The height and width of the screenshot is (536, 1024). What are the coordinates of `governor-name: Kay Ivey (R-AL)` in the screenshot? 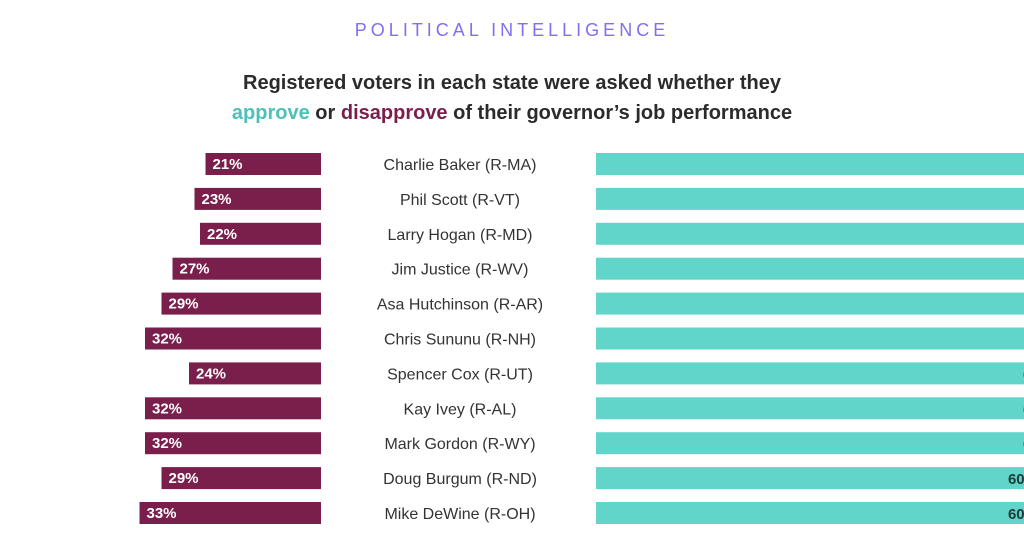 It's located at (460, 409).